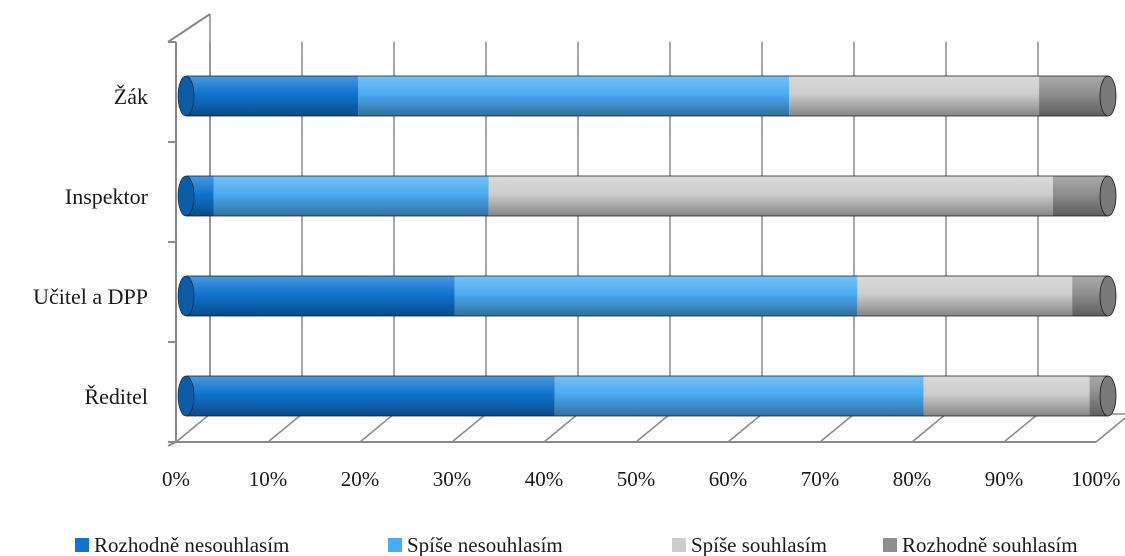 The image size is (1125, 556). Describe the element at coordinates (912, 479) in the screenshot. I see `x-tick-label: 80%` at that location.